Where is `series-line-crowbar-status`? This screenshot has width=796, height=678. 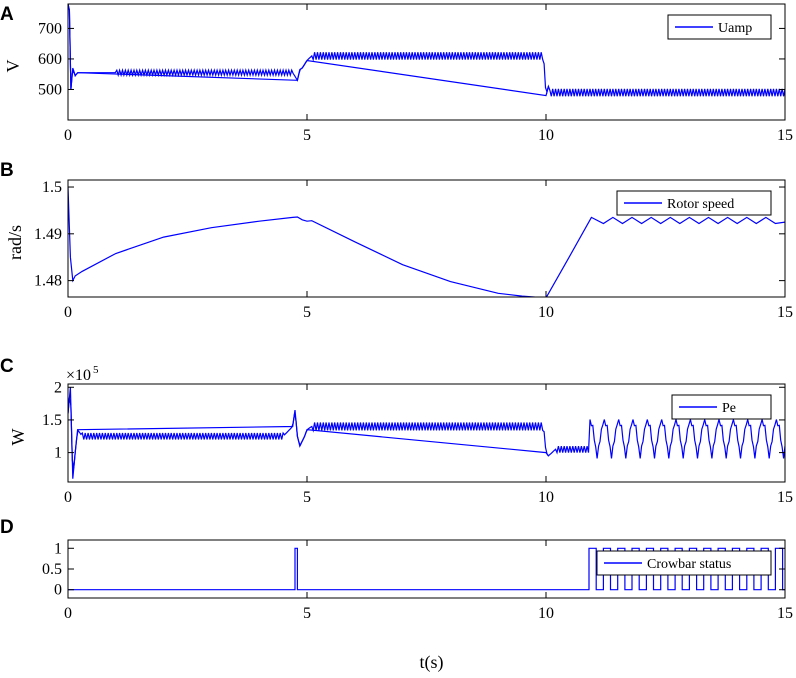 series-line-crowbar-status is located at coordinates (426, 569).